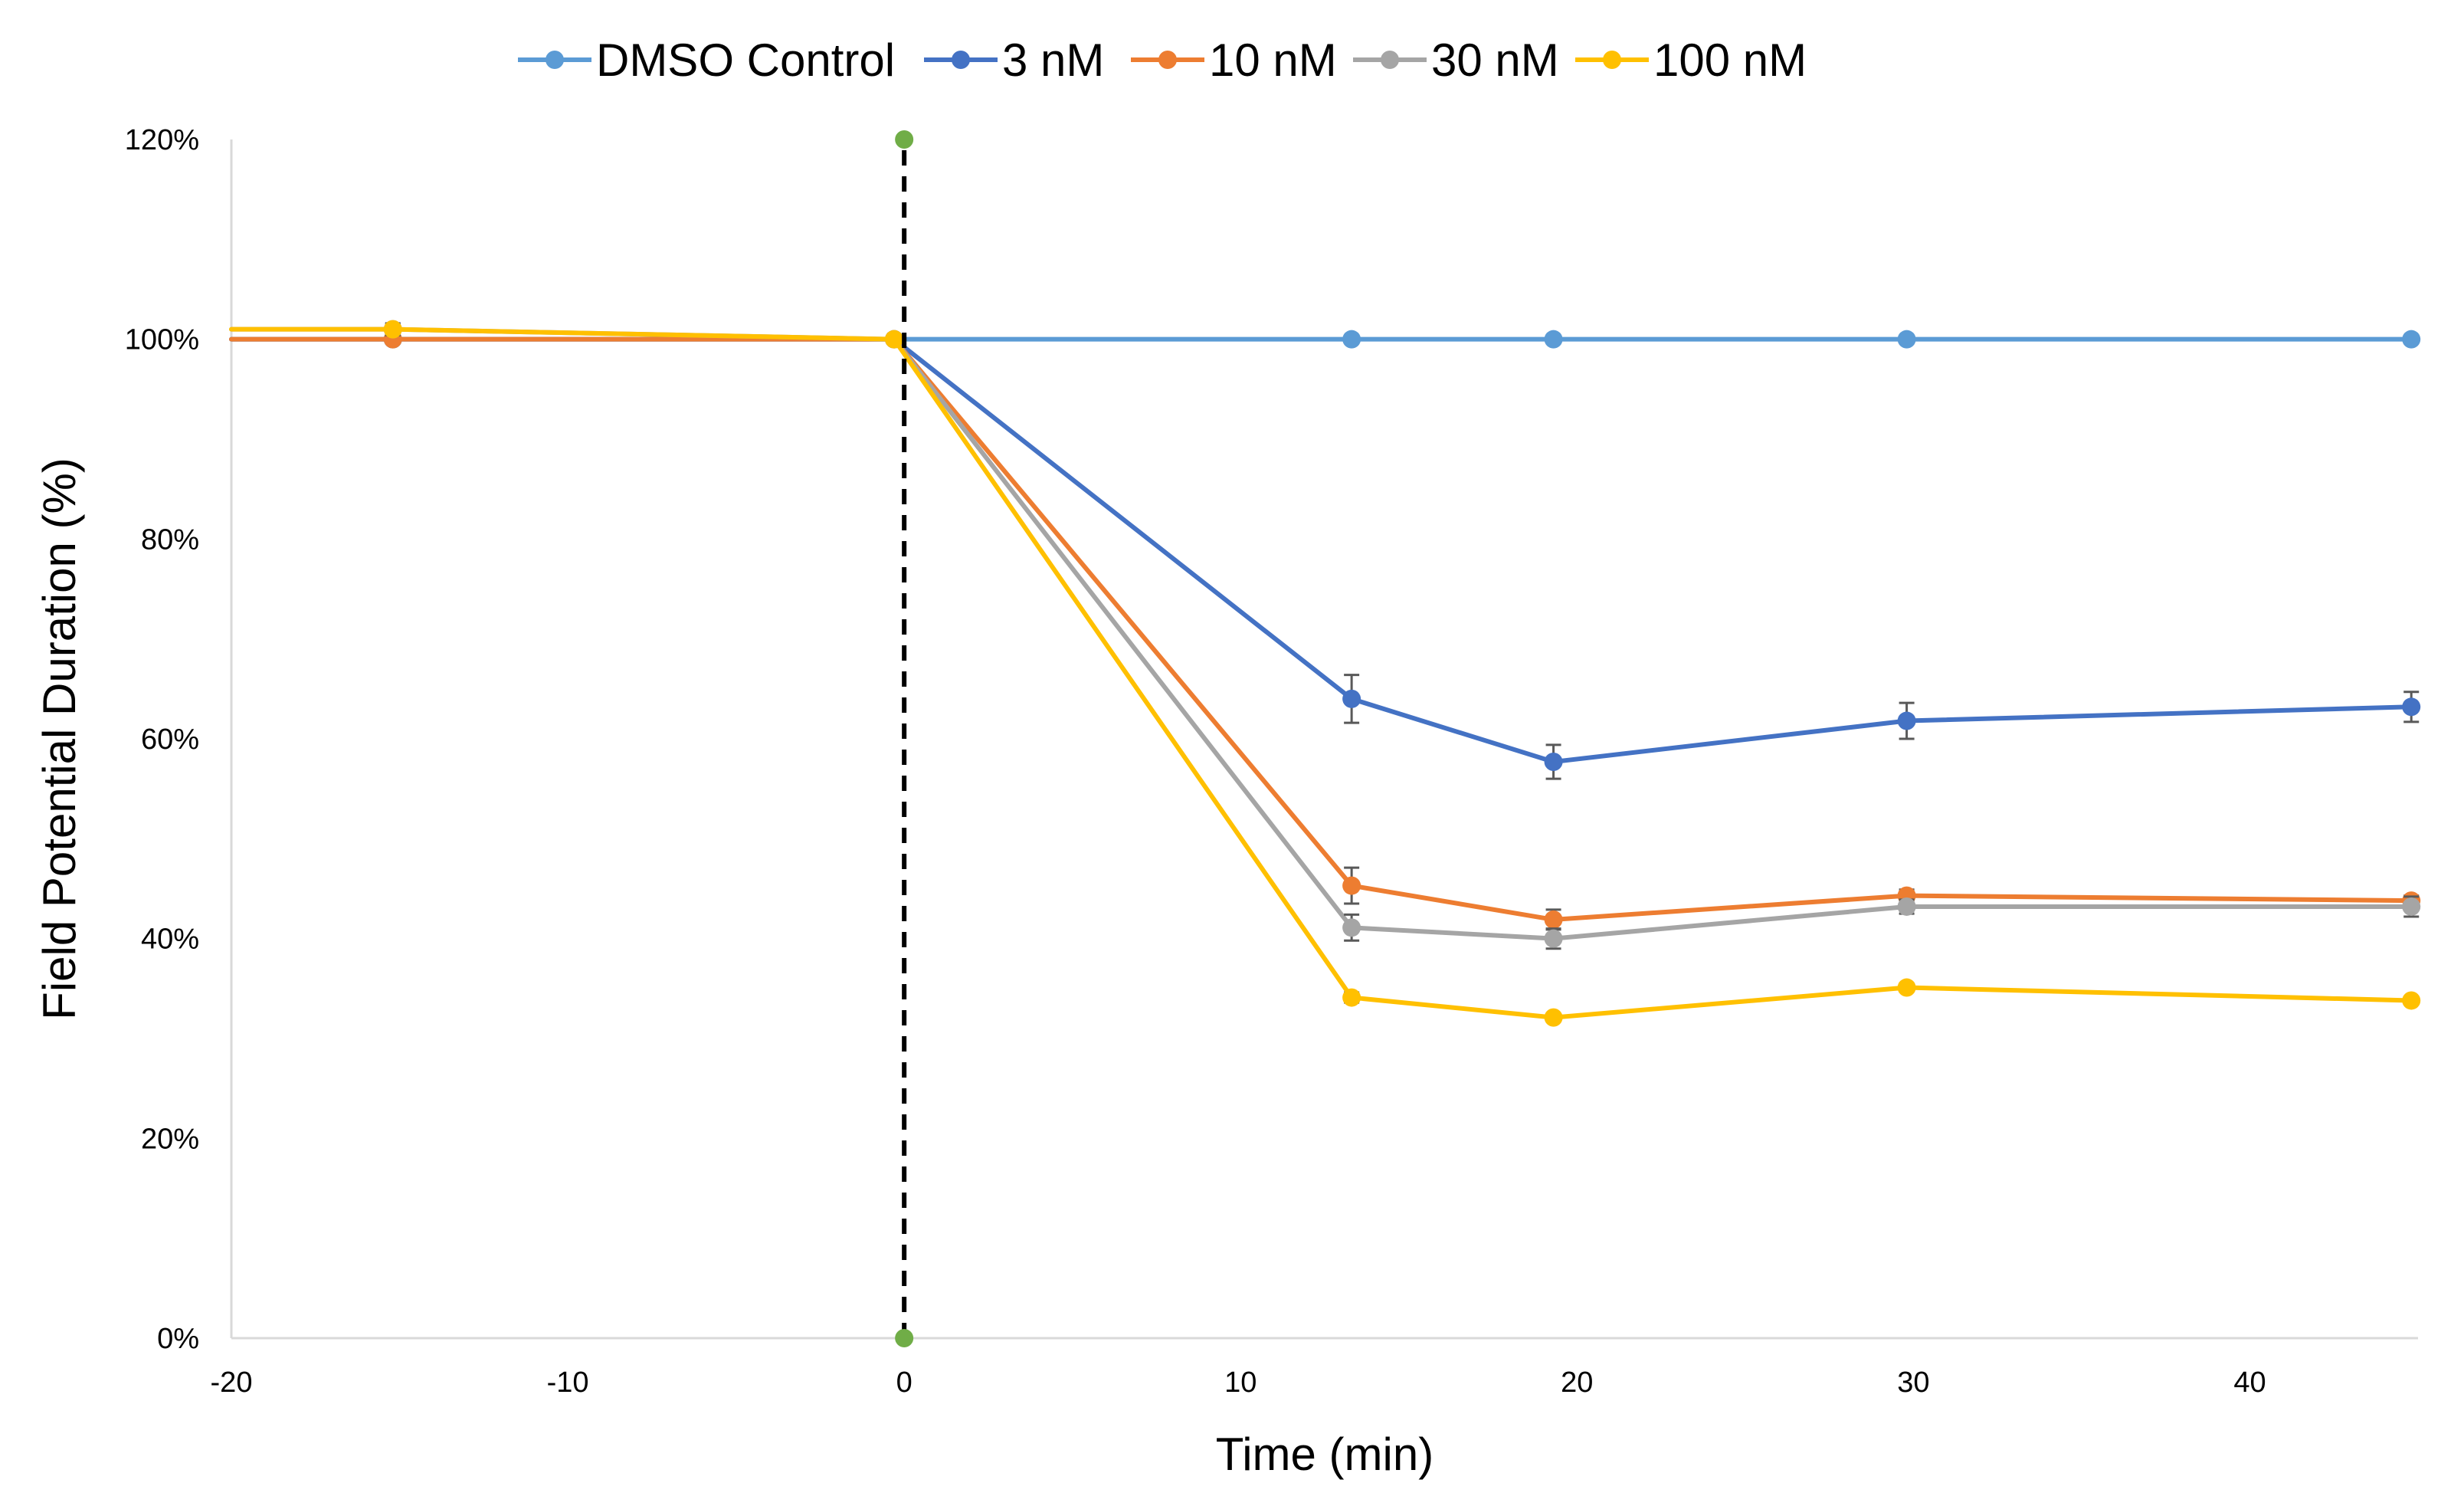  I want to click on legend-item: 10 nM, so click(1234, 60).